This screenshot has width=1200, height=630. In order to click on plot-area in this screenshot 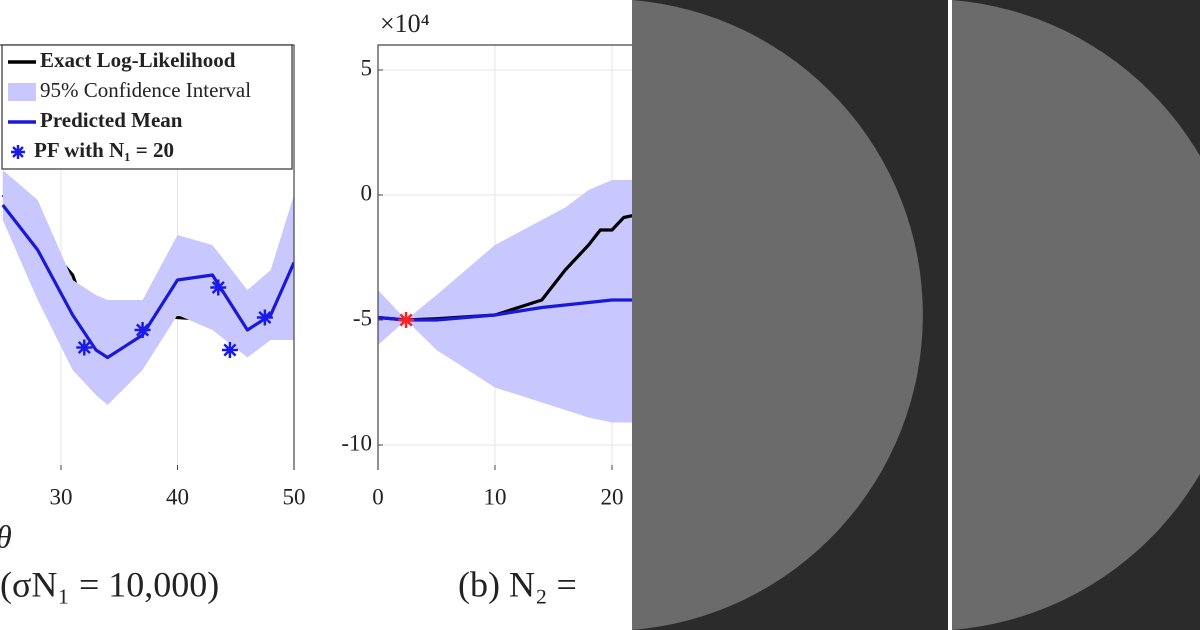, I will do `click(505, 257)`.